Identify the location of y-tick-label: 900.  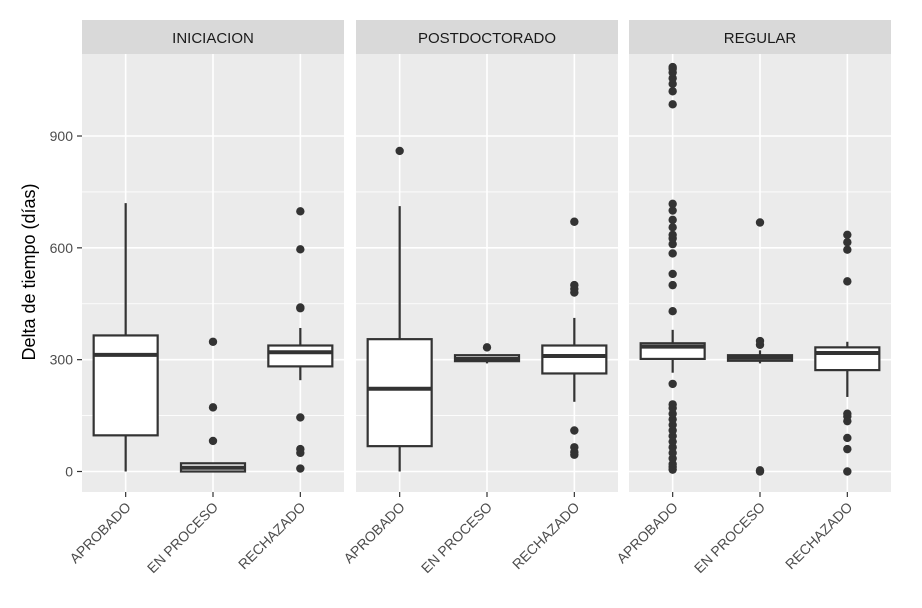
(62, 136).